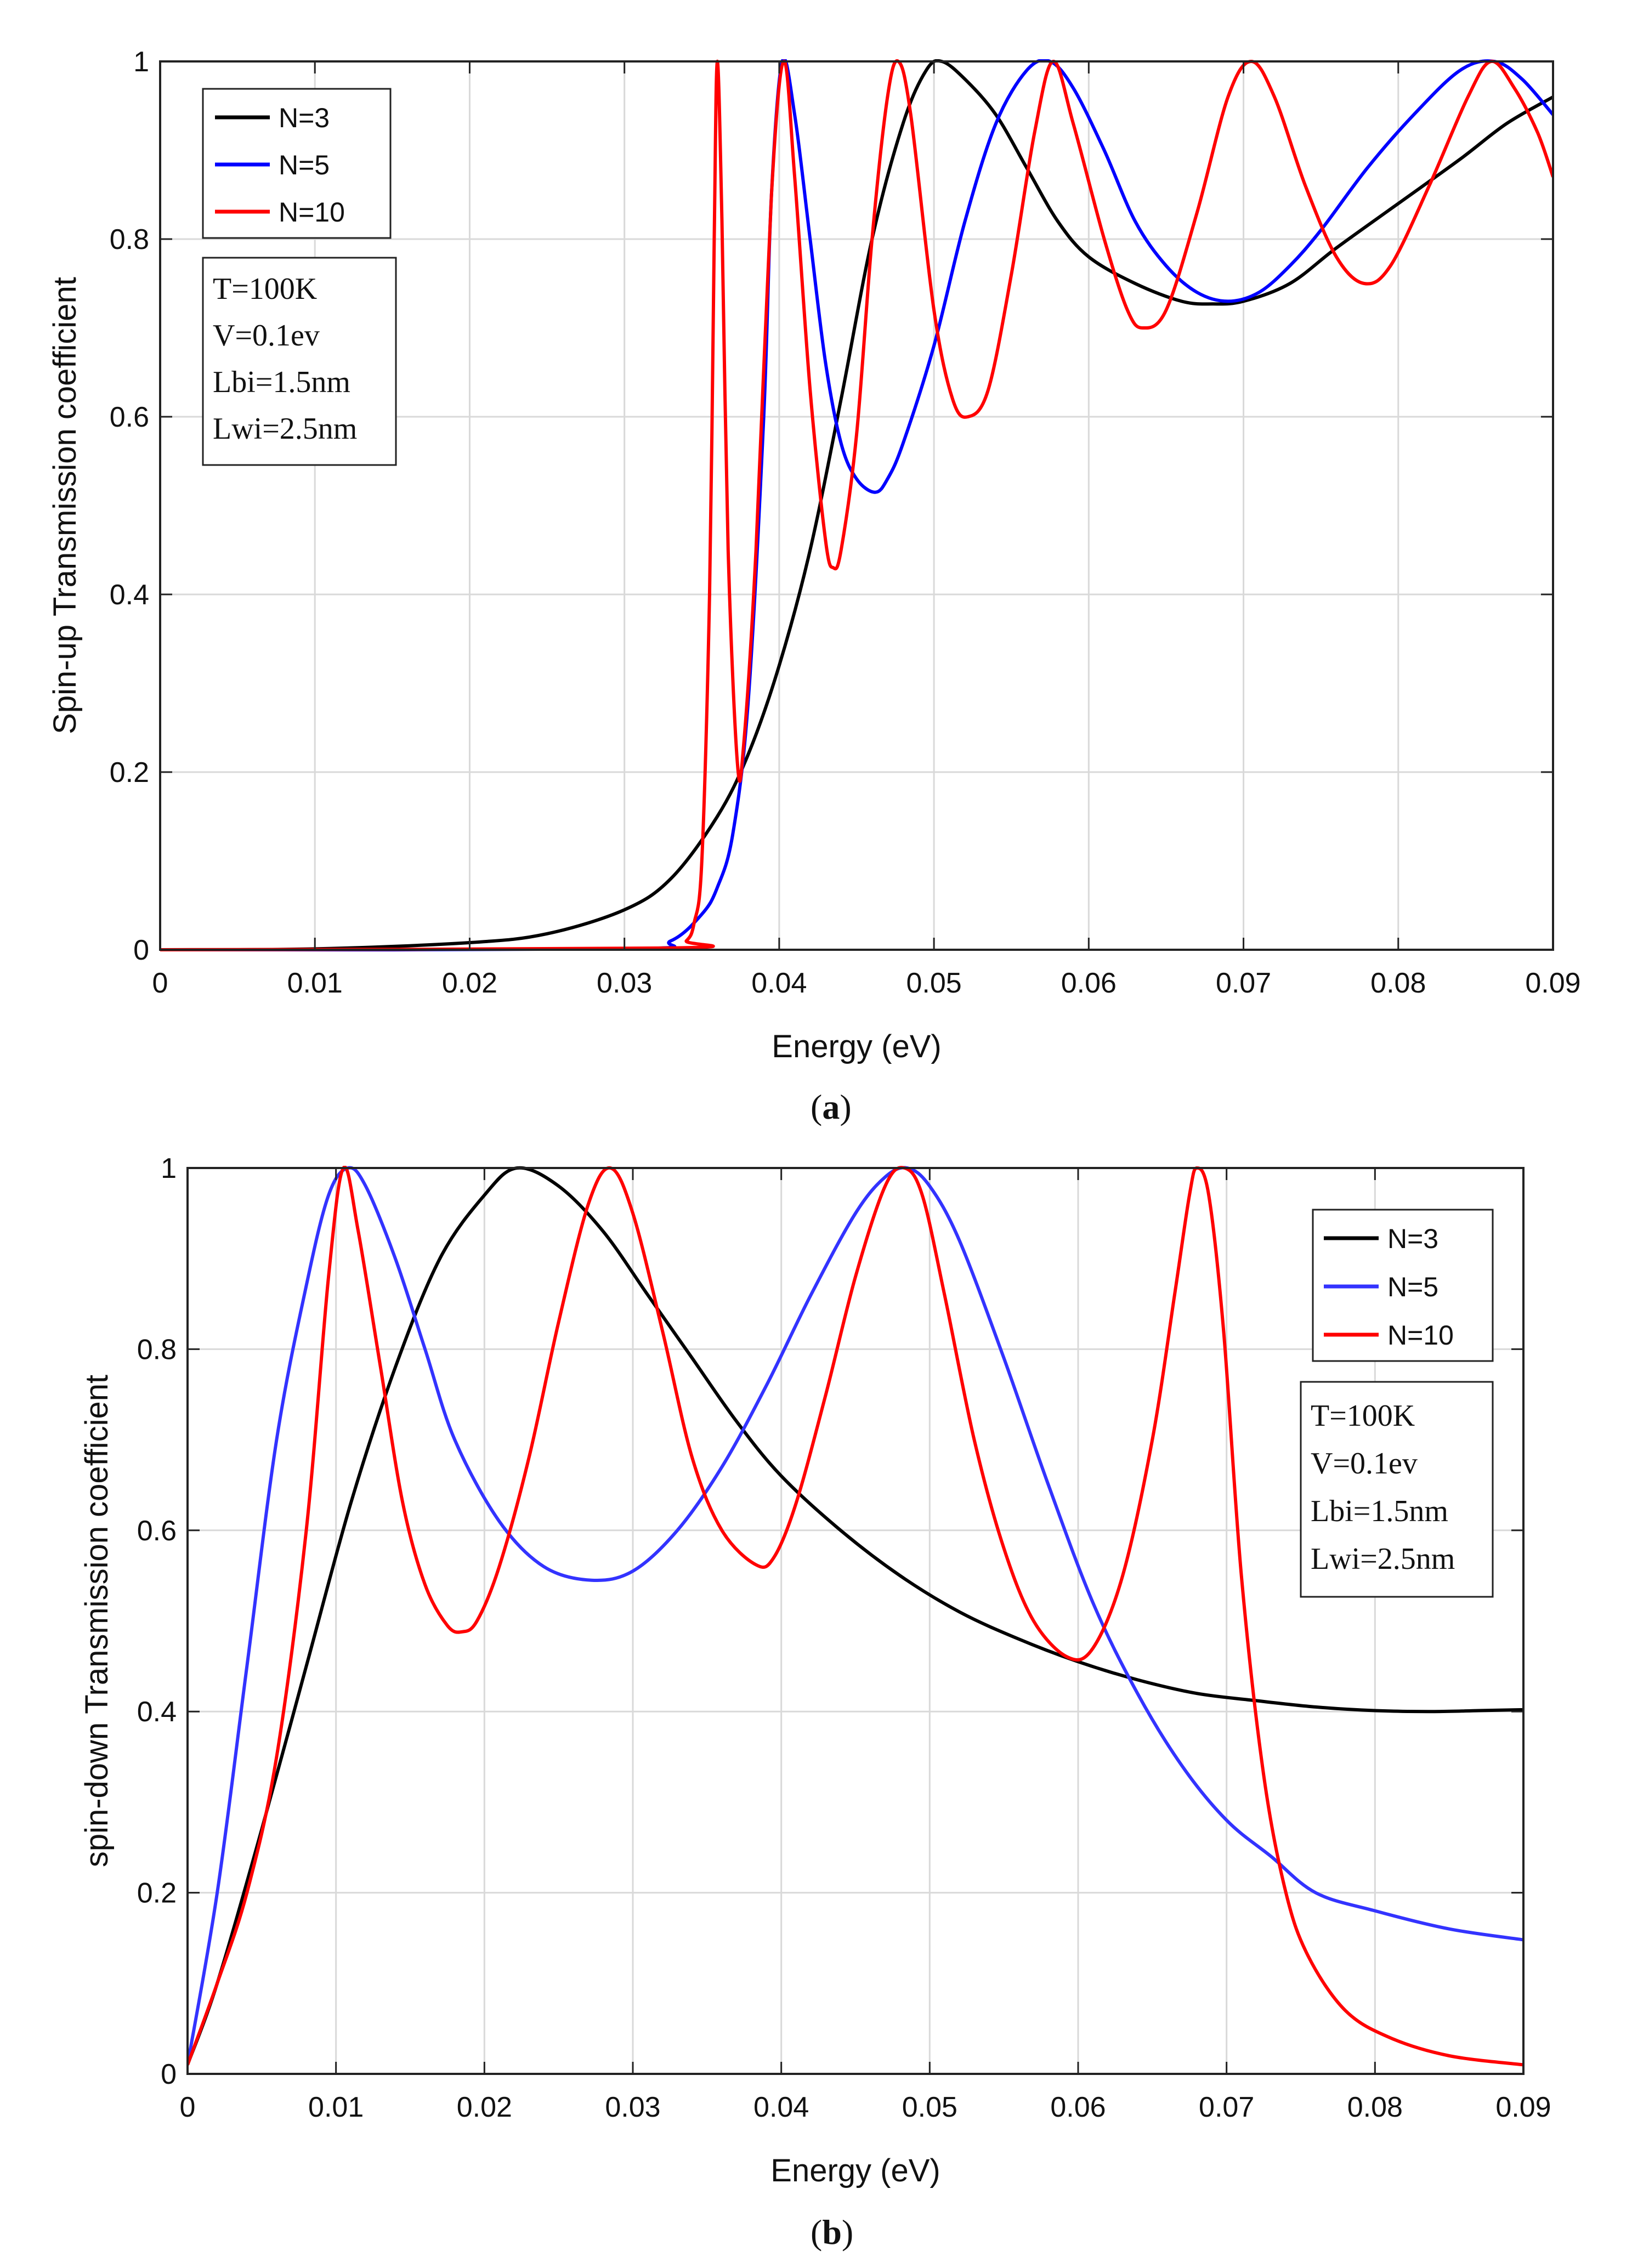 Image resolution: width=1632 pixels, height=2268 pixels. I want to click on param-temperature-a: T=100K, so click(265, 289).